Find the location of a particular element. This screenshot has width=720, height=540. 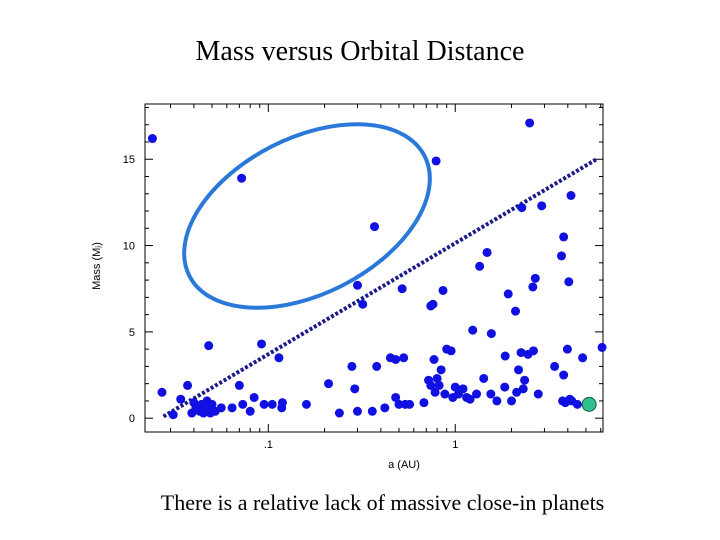

slide-title: Mass versus Orbital Distance is located at coordinates (360, 51).